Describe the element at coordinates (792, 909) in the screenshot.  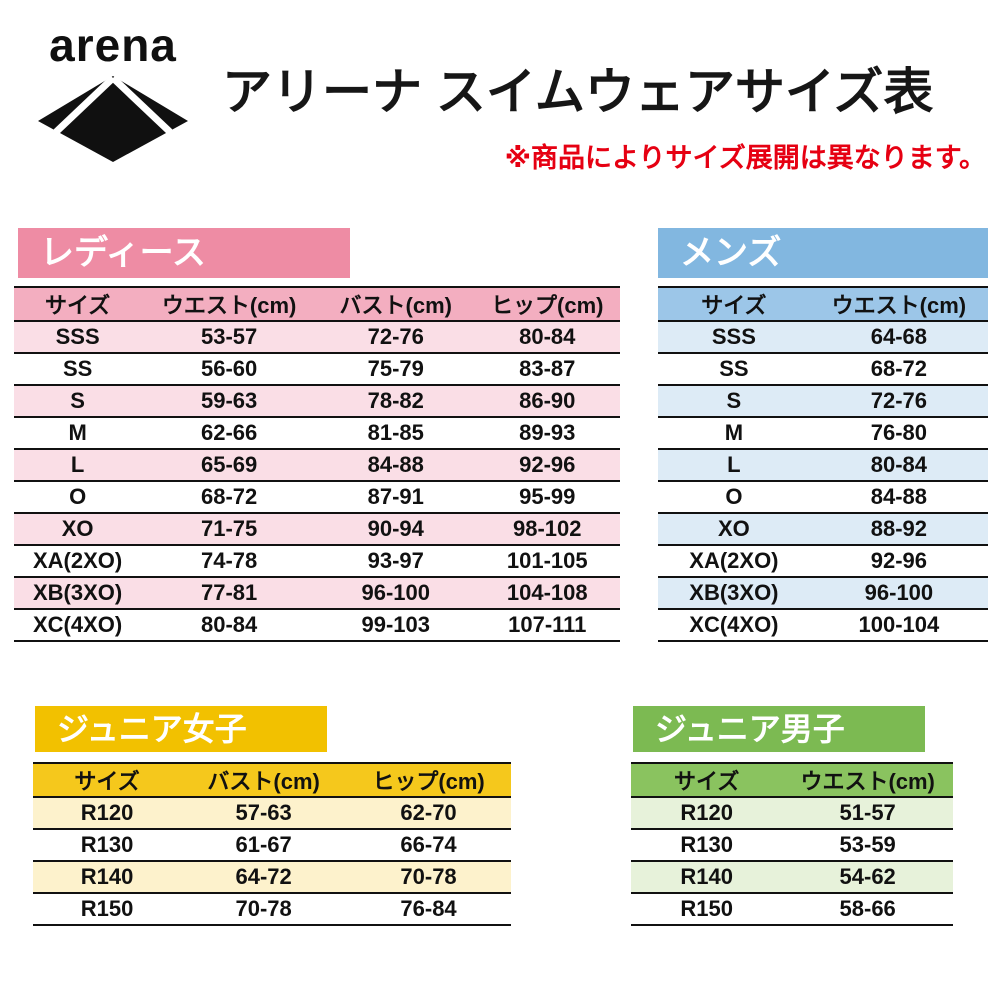
I see `table-row: R150 58-66` at that location.